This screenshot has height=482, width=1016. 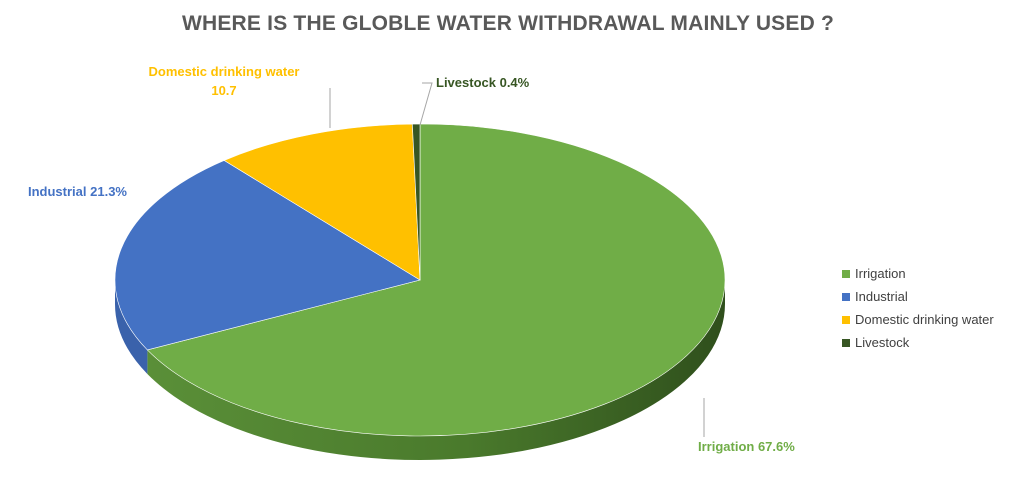 I want to click on legend-label-domestic-drinking-water: Domestic drinking water, so click(x=924, y=319).